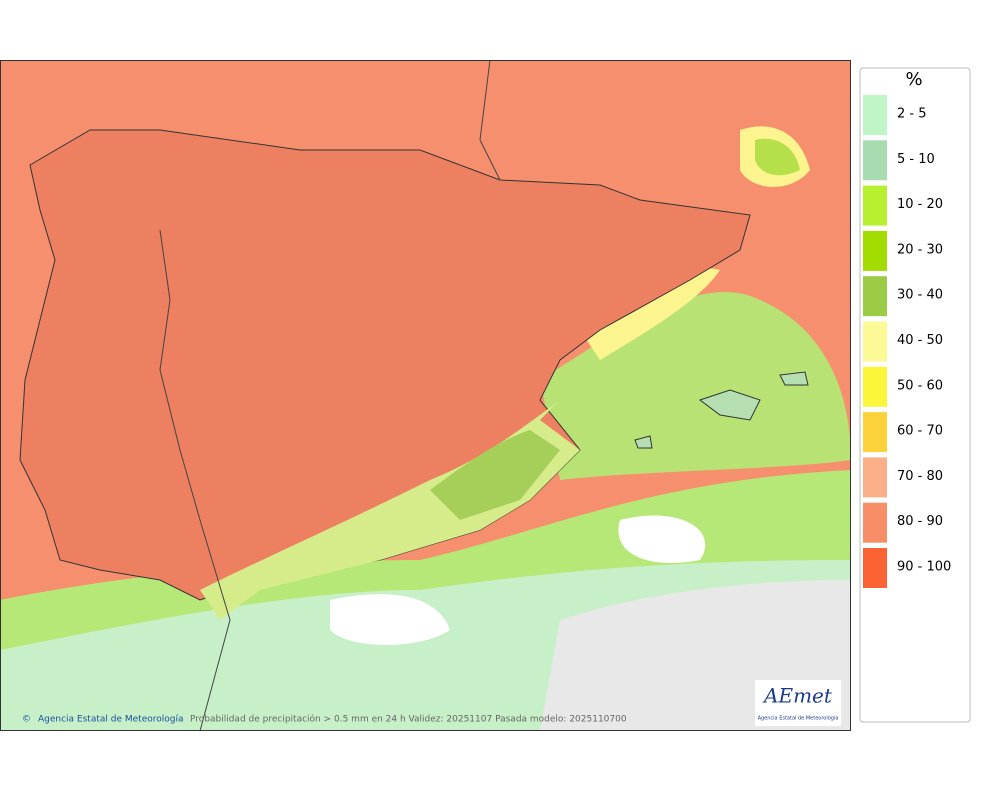 The height and width of the screenshot is (794, 1000). I want to click on zone-white, so click(518, 580).